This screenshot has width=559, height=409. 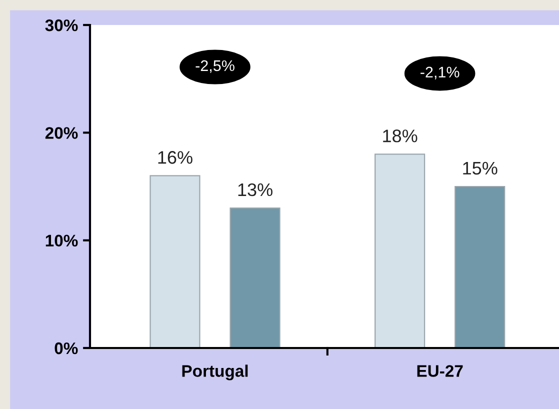 I want to click on y-tick-label: 10%, so click(x=62, y=240).